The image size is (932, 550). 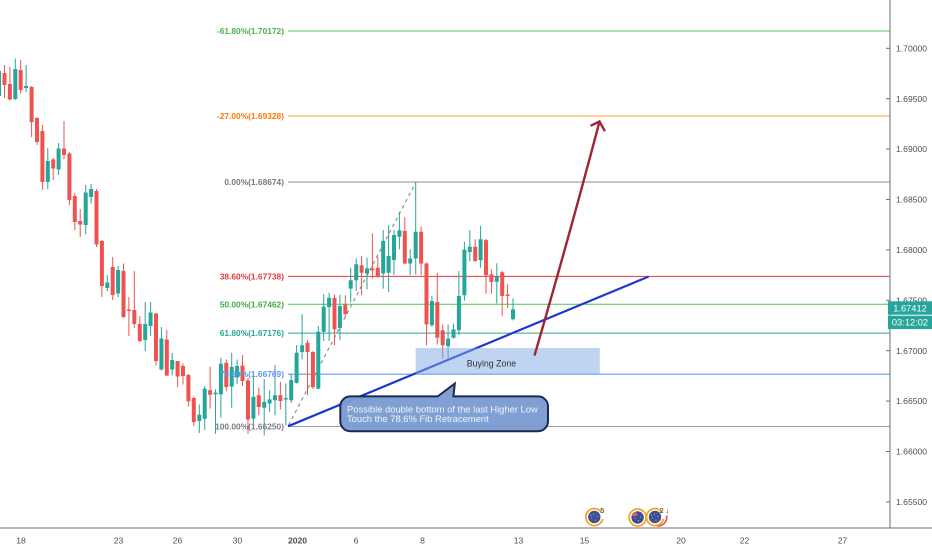 What do you see at coordinates (249, 427) in the screenshot?
I see `svg-text: 100.00%(1.66250)` at bounding box center [249, 427].